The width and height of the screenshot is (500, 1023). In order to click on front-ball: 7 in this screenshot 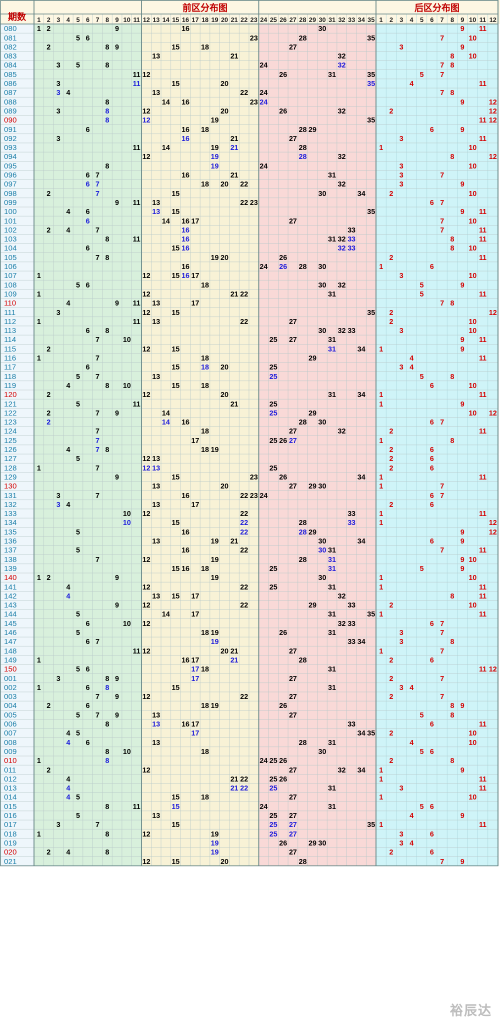, I will do `click(98, 358)`.